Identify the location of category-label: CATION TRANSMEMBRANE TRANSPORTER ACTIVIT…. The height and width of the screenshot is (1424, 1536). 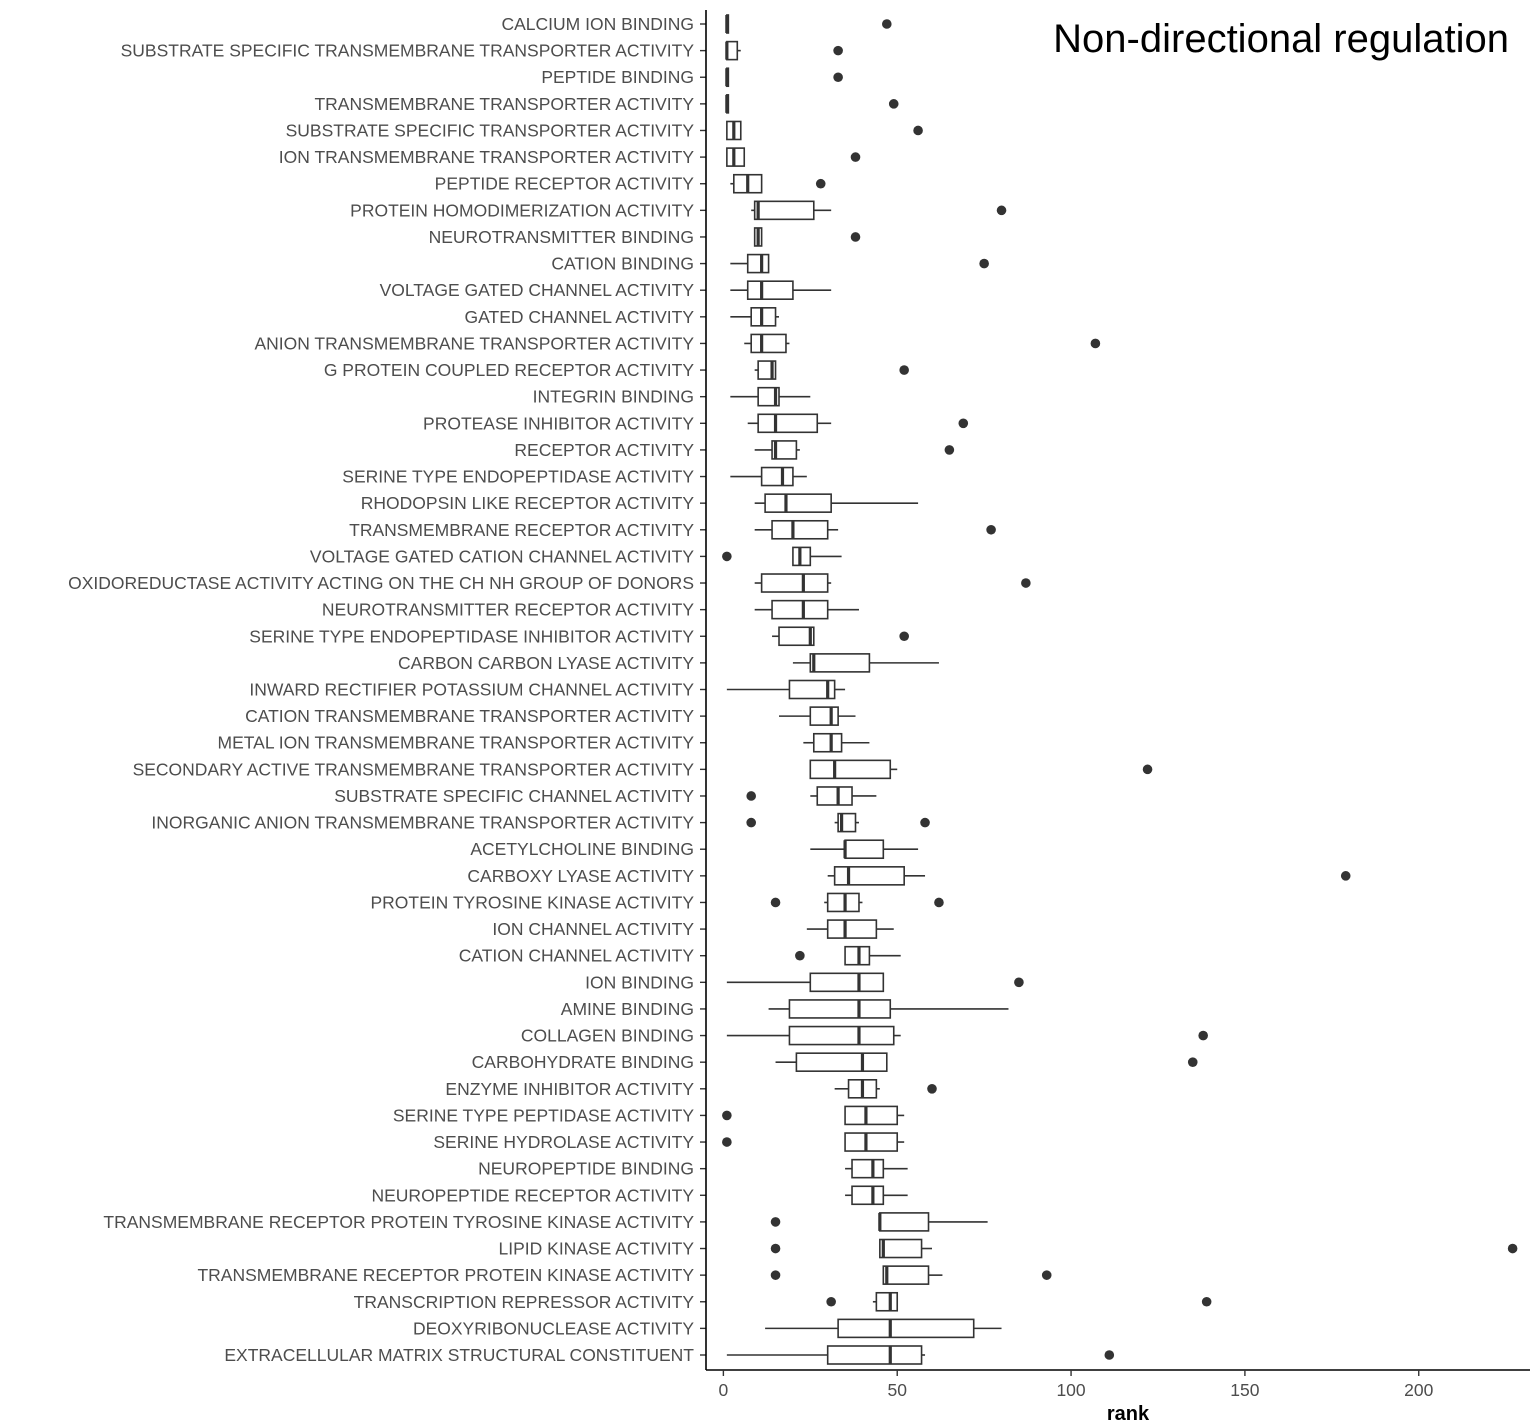
(469, 716).